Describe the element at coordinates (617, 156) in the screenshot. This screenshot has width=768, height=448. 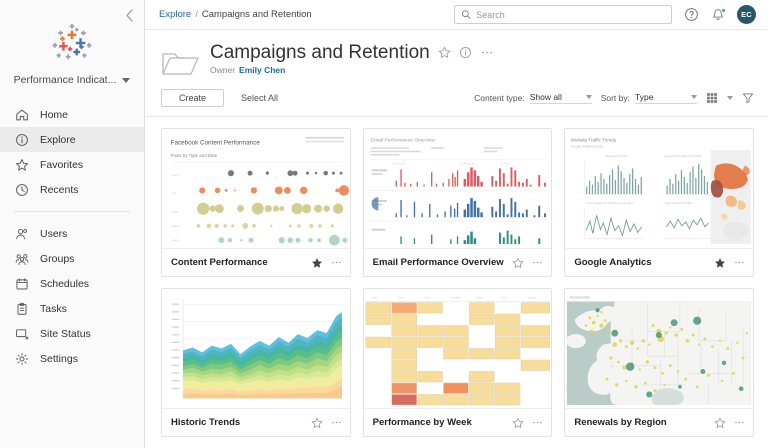
I see `svg-text: Sessions by Date` at that location.